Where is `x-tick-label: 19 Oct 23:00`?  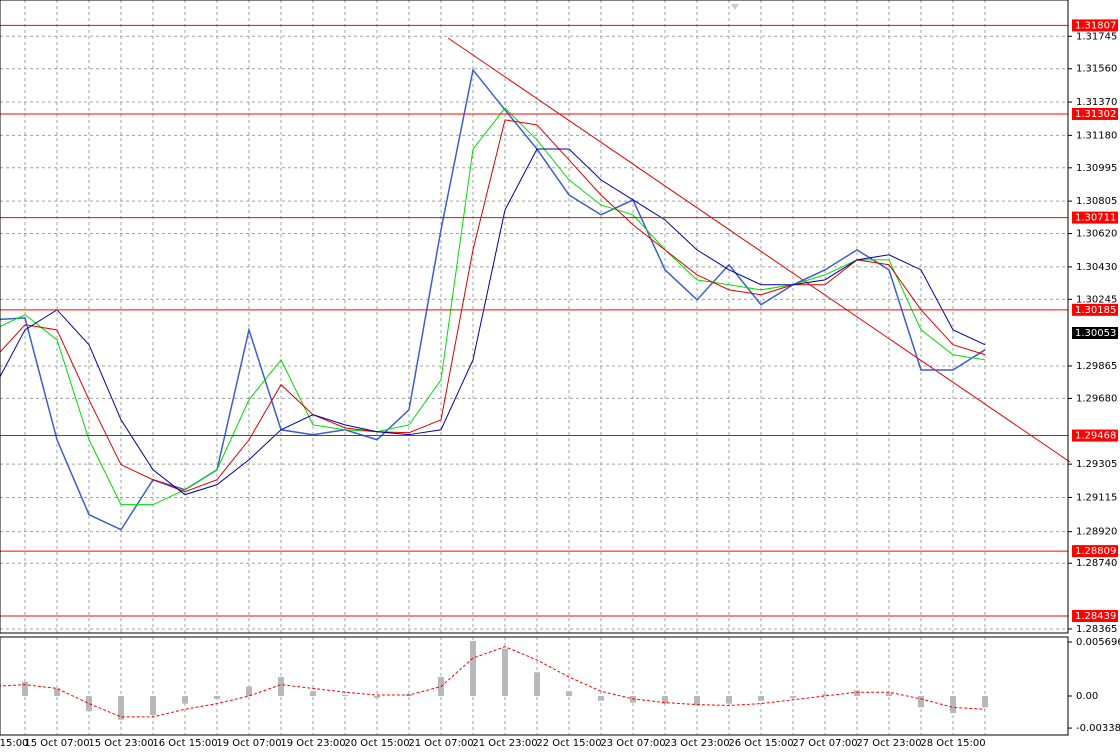 x-tick-label: 19 Oct 23:00 is located at coordinates (312, 743).